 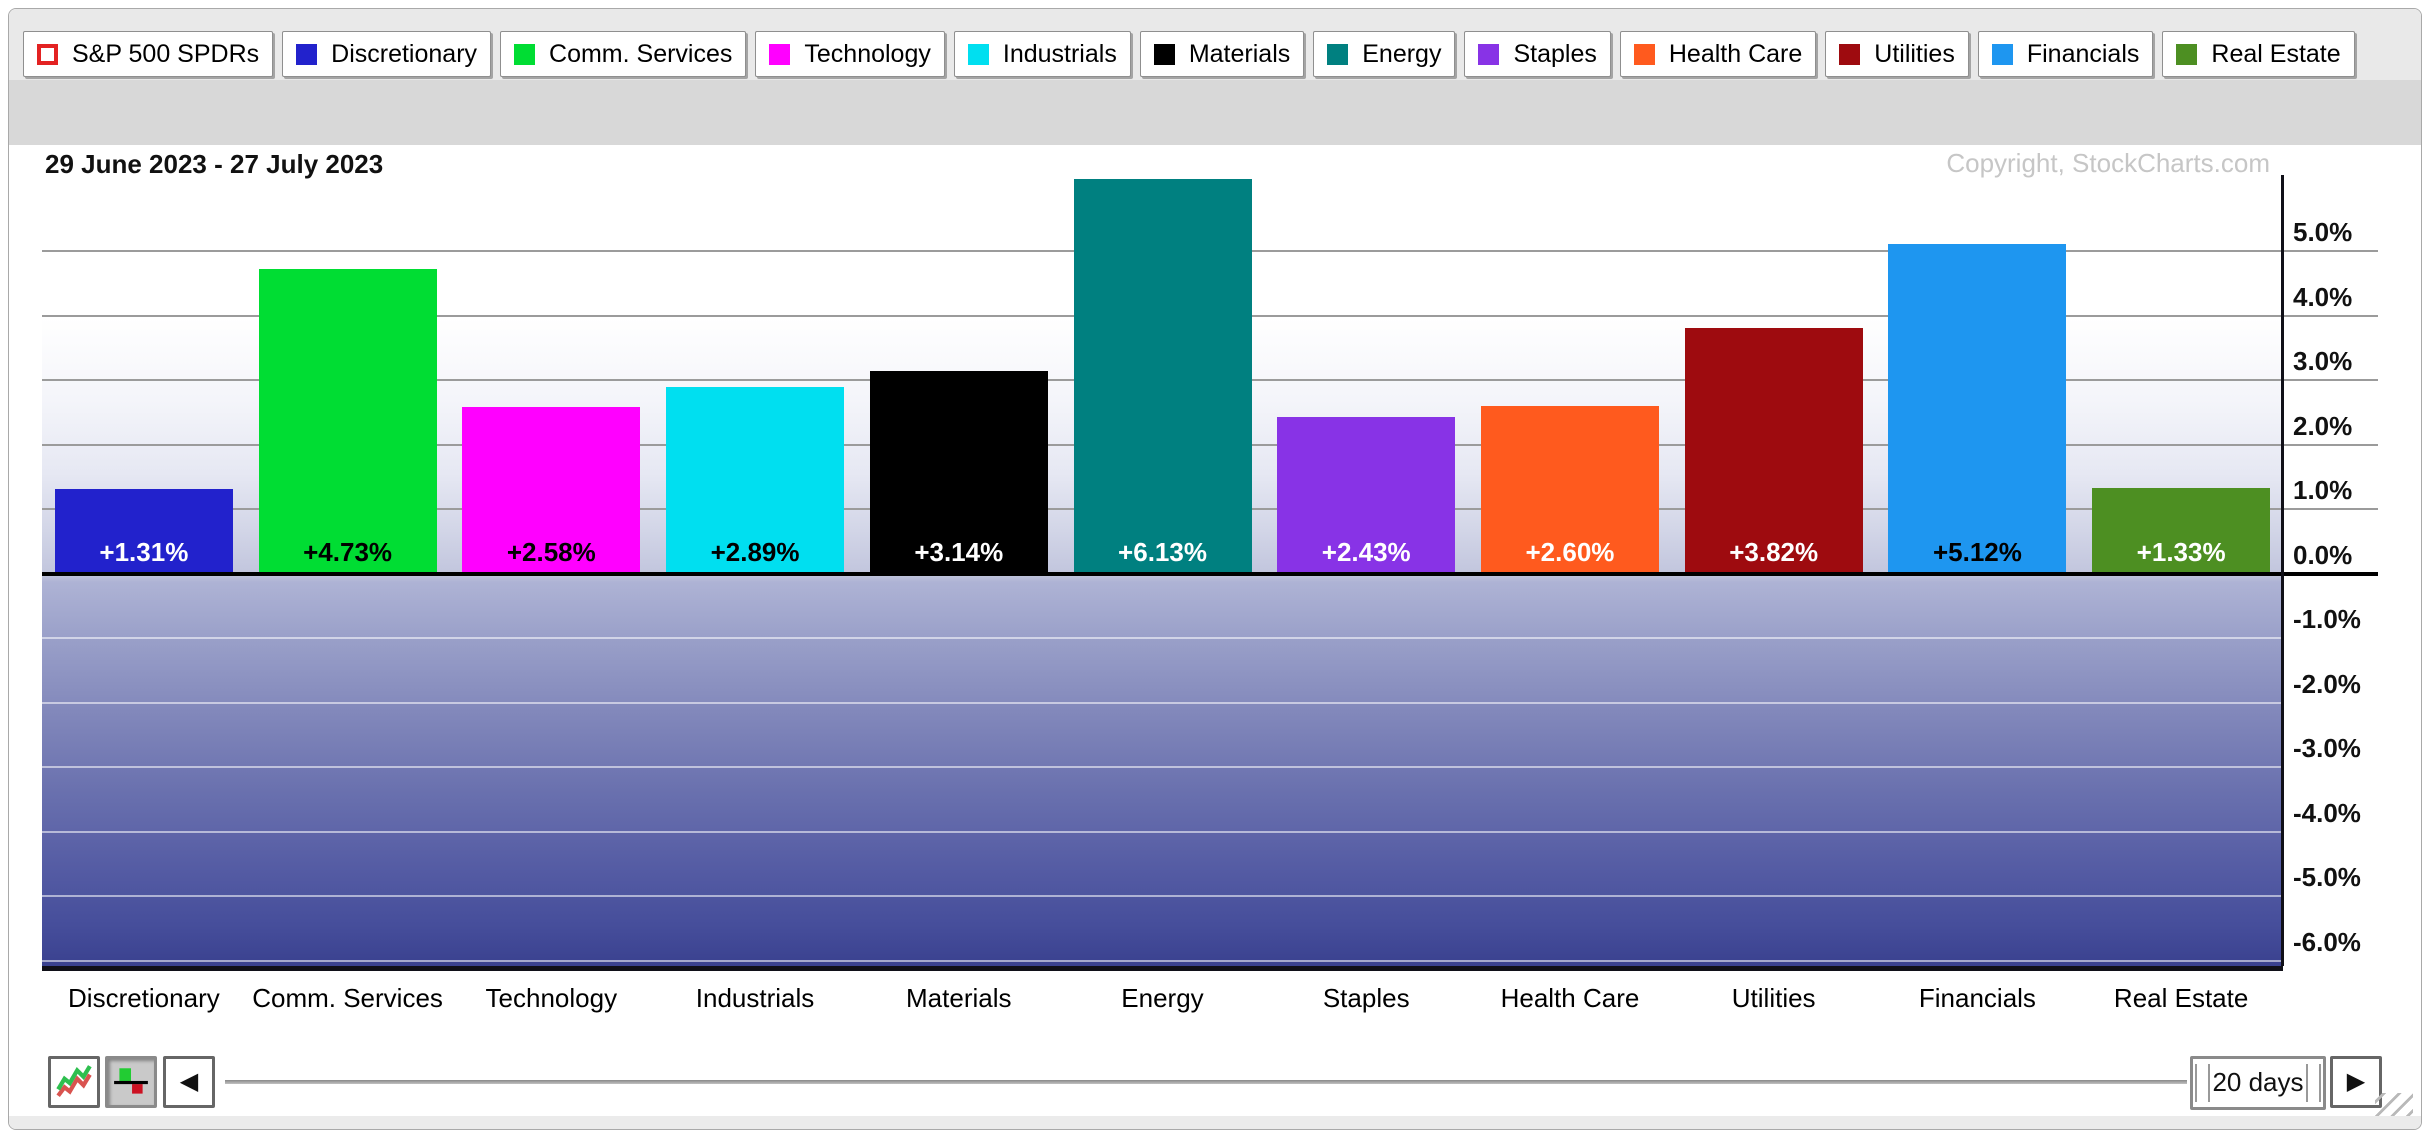 I want to click on bar-value-label: +1.33%, so click(x=2181, y=551).